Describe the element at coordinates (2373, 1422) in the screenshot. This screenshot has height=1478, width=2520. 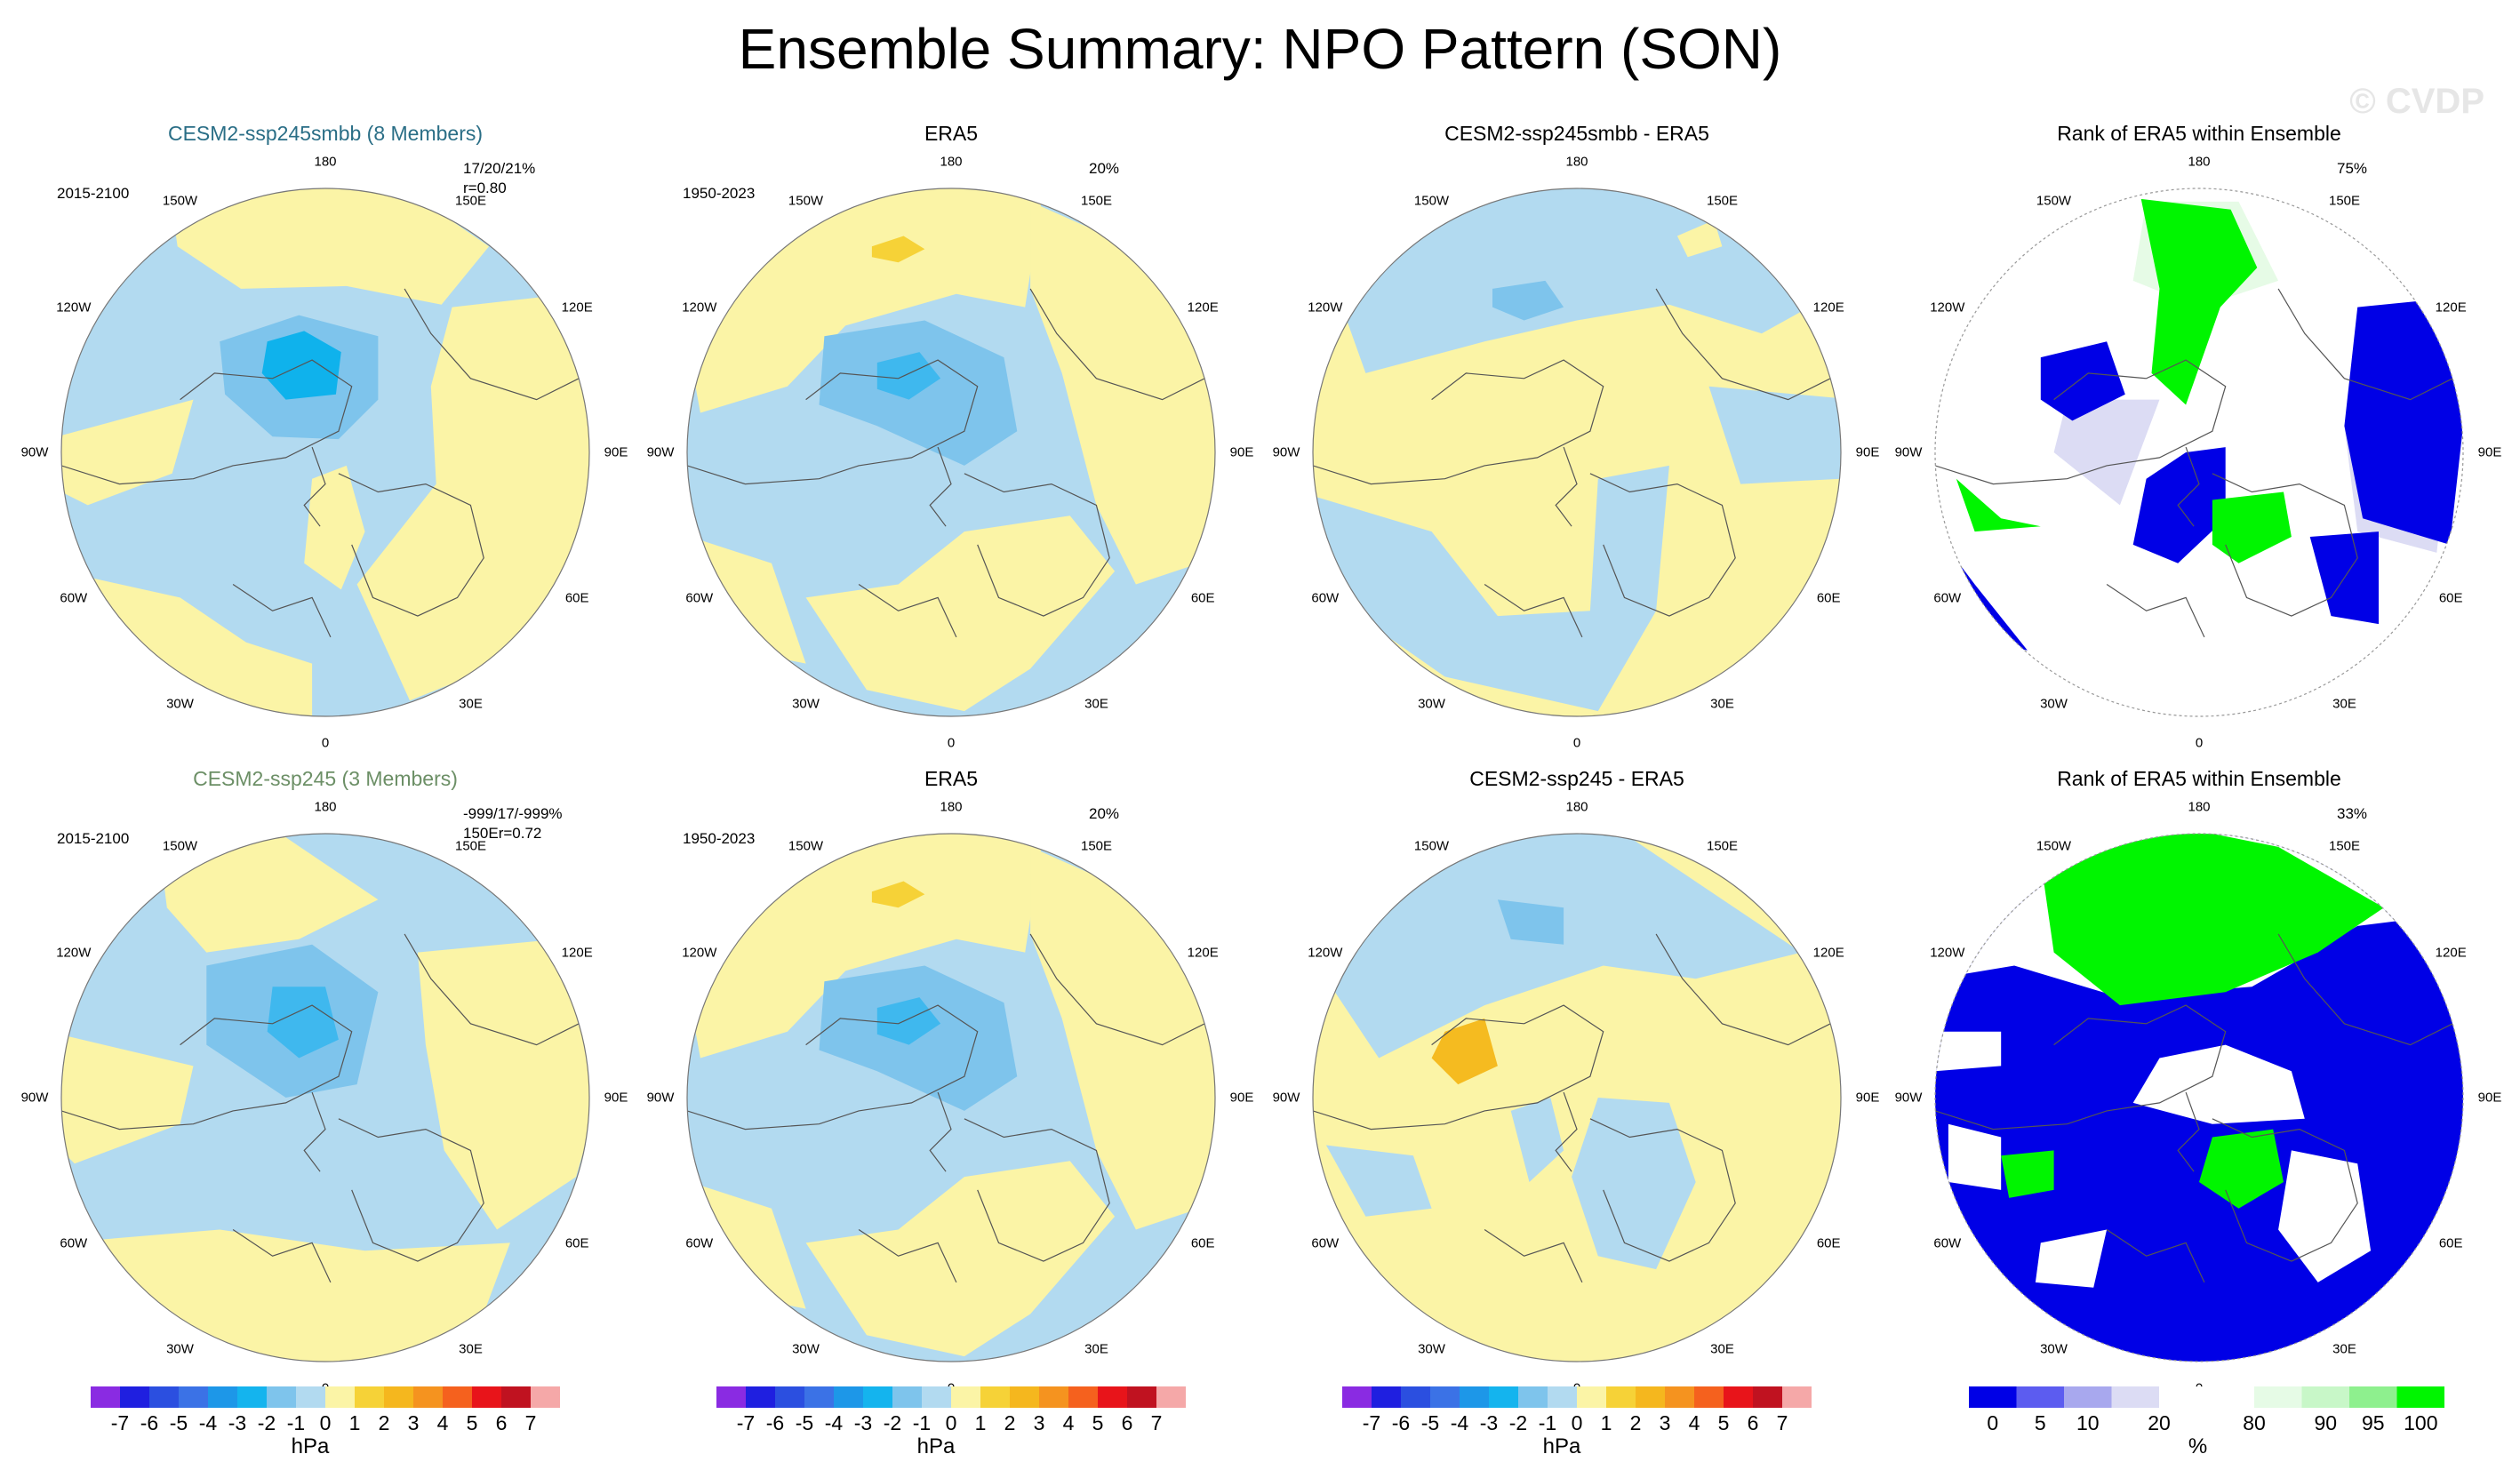
I see `colorbar-tick-label: 95` at that location.